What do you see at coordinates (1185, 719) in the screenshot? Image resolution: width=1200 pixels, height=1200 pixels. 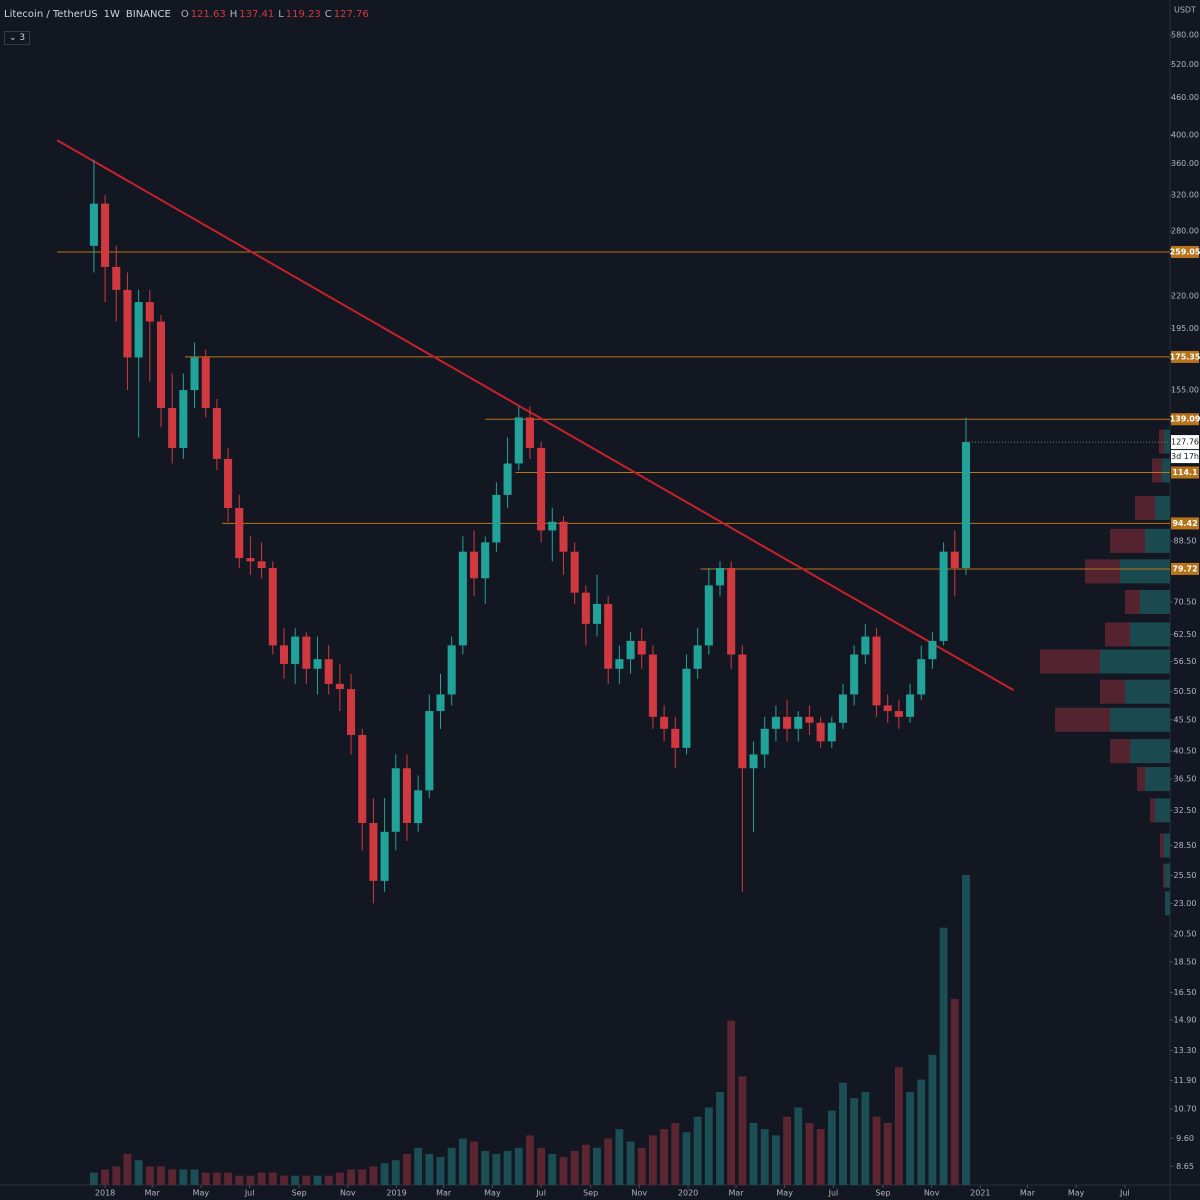 I see `y-tick-label: 45.50` at bounding box center [1185, 719].